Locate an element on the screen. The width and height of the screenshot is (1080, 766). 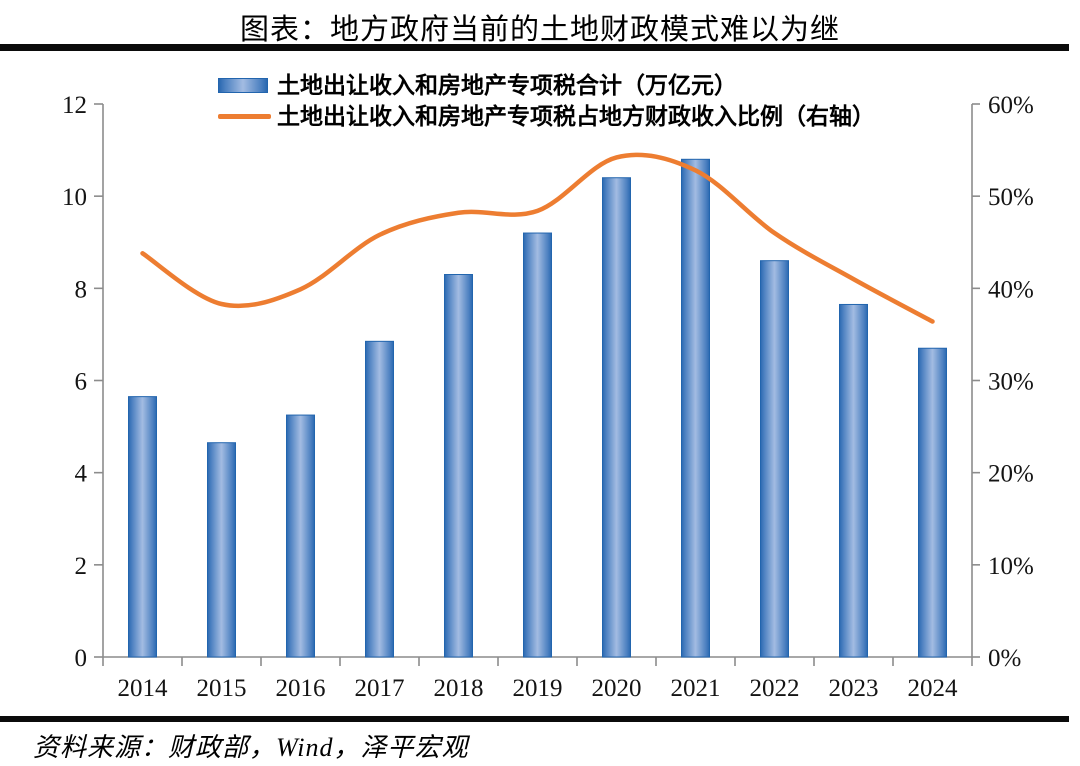
x-axis-label: 2022 is located at coordinates (775, 688).